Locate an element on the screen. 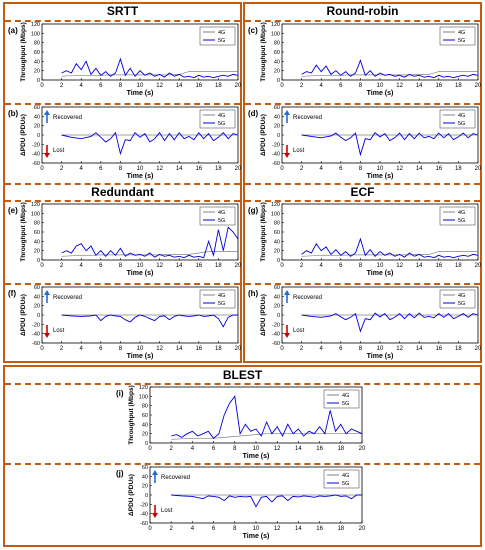 The width and height of the screenshot is (485, 550). series-line-4g is located at coordinates (389, 74).